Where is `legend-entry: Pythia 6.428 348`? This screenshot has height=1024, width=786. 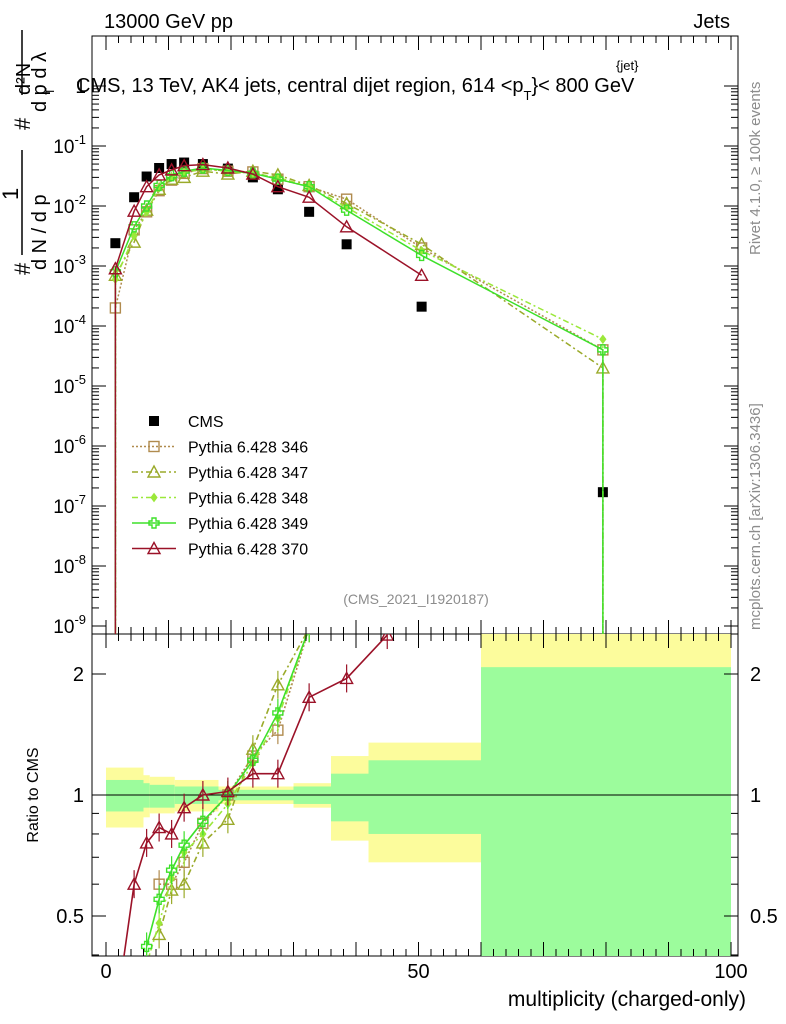
legend-entry: Pythia 6.428 348 is located at coordinates (220, 499).